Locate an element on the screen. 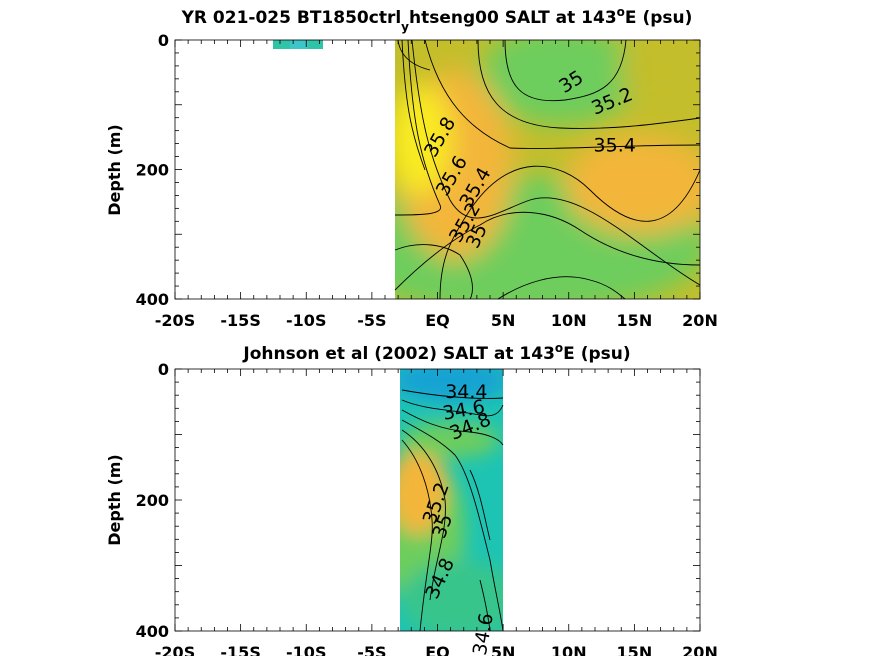  chart-top-ylabel: Depth (m) is located at coordinates (114, 170).